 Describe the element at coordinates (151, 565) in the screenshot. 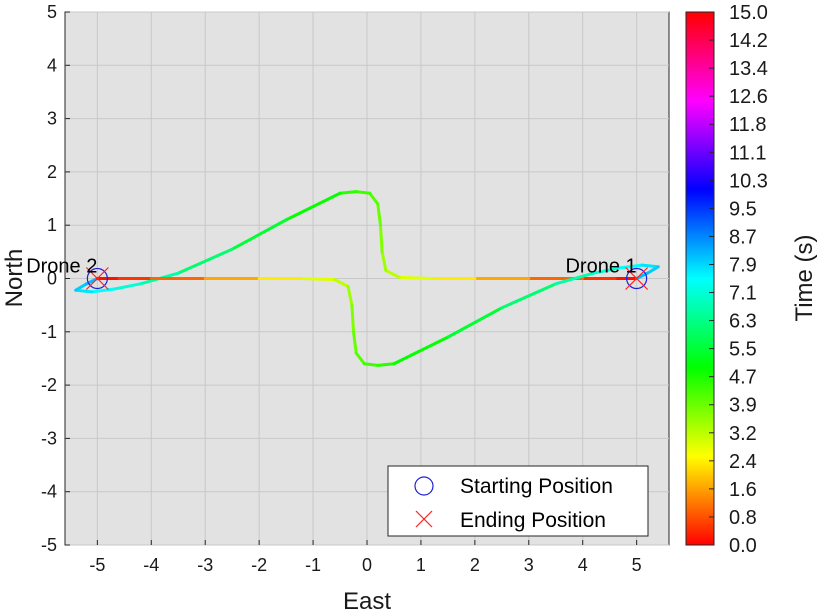

I see `x-tick-label: -4` at that location.